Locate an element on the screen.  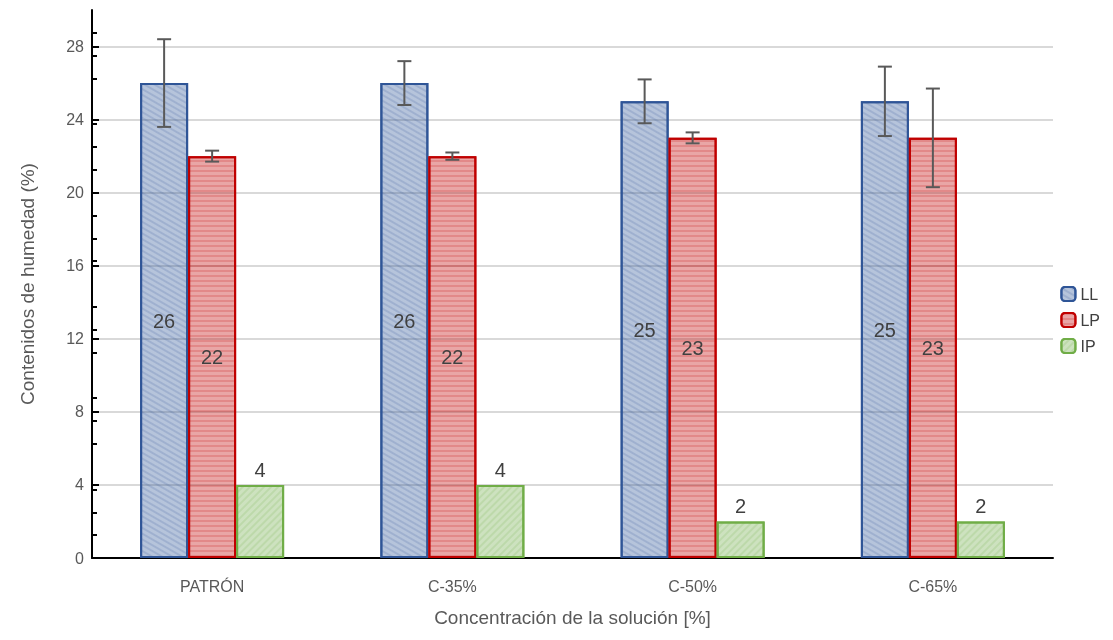
y-tick-label: 4 is located at coordinates (80, 485).